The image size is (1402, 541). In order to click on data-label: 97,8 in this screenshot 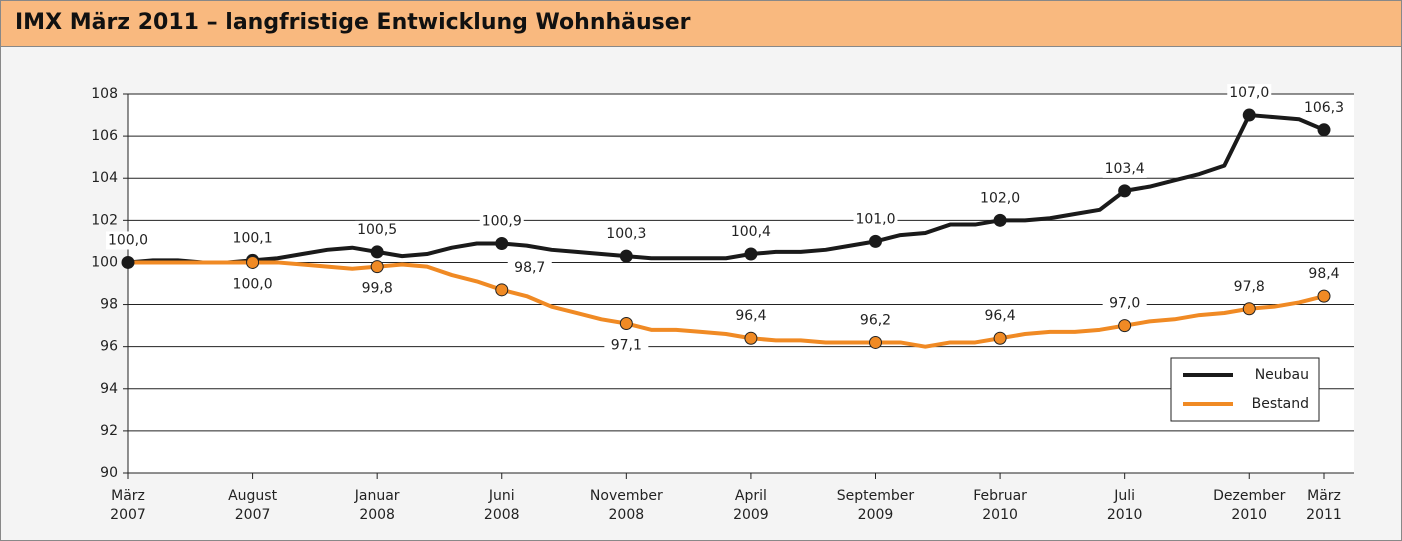, I will do `click(1249, 287)`.